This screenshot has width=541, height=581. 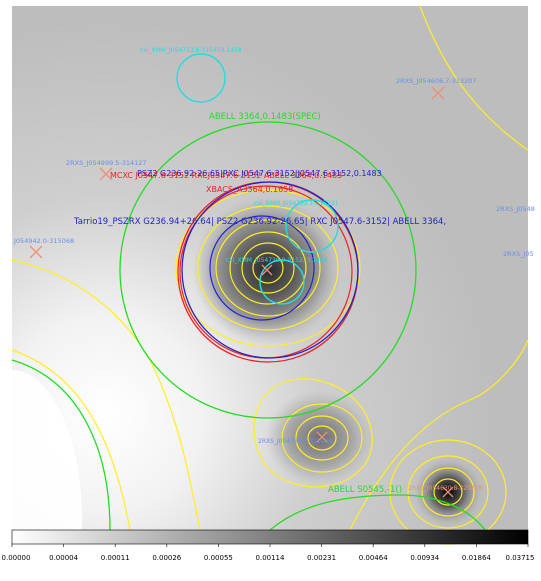 I want to click on colorbar-tick-10: 0.03715, so click(x=520, y=558).